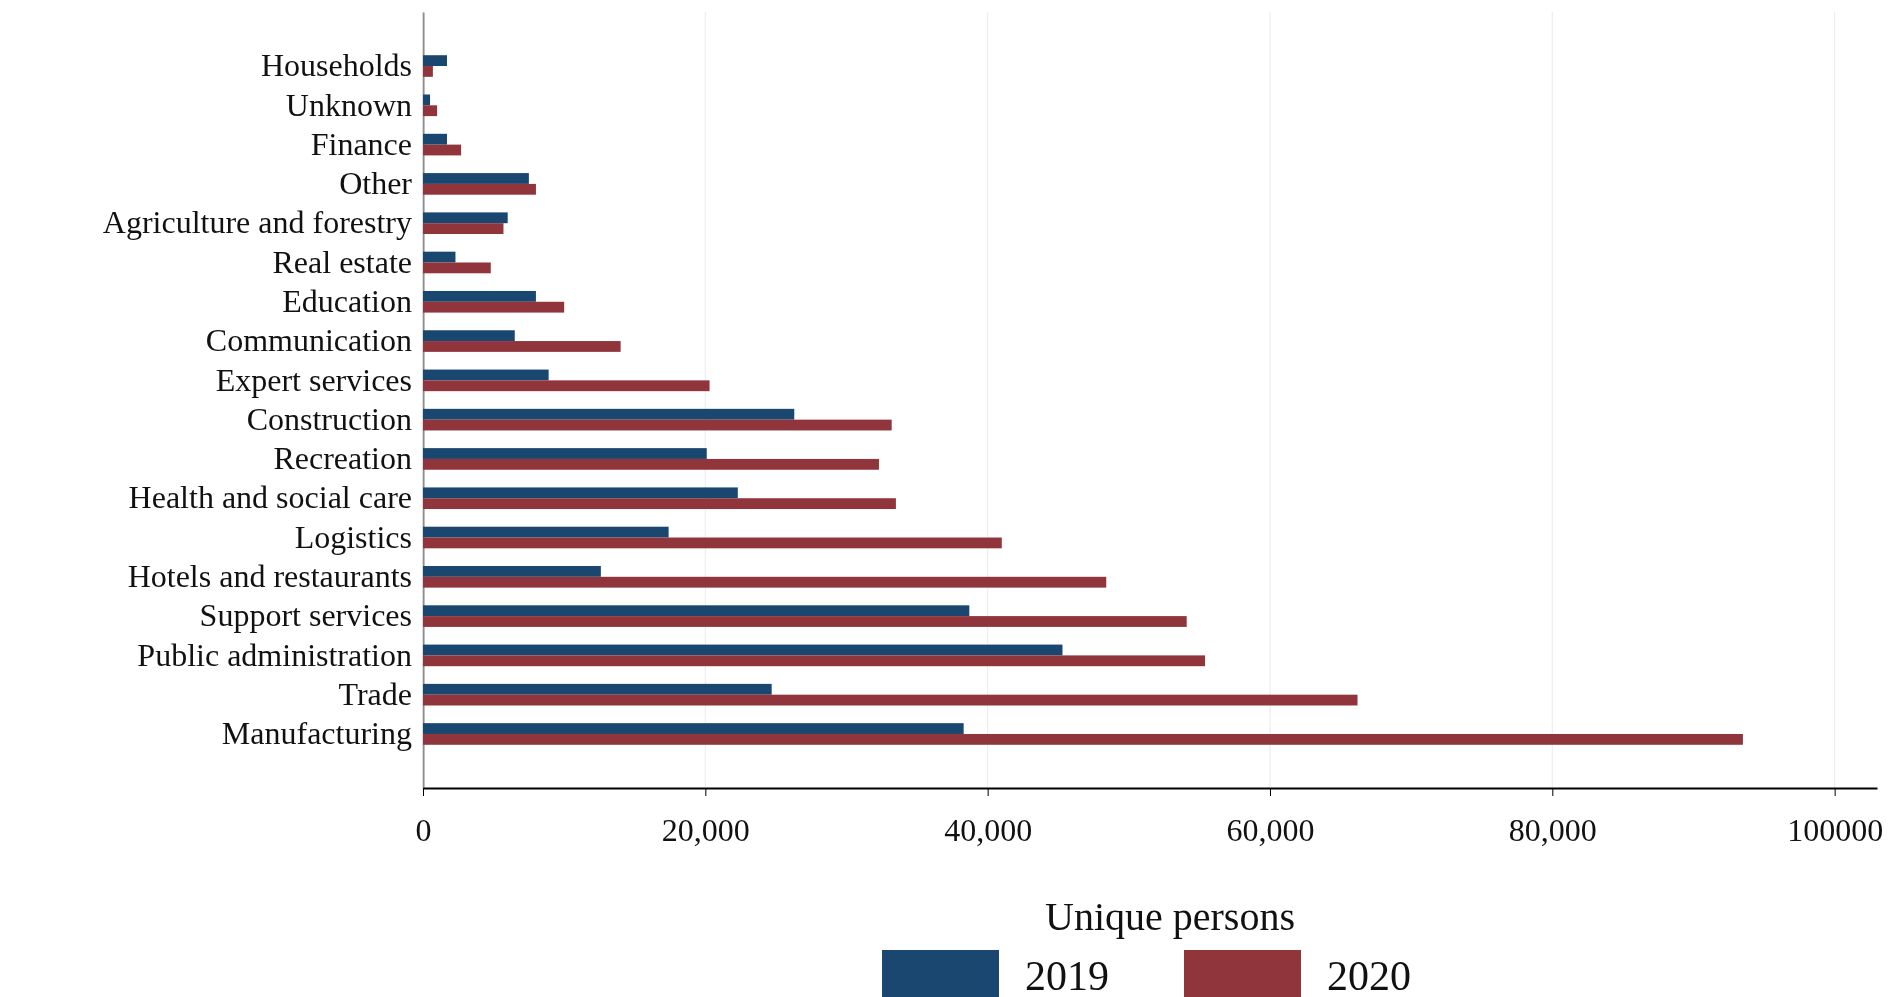  What do you see at coordinates (274, 654) in the screenshot?
I see `y-tick-label: Public administration` at bounding box center [274, 654].